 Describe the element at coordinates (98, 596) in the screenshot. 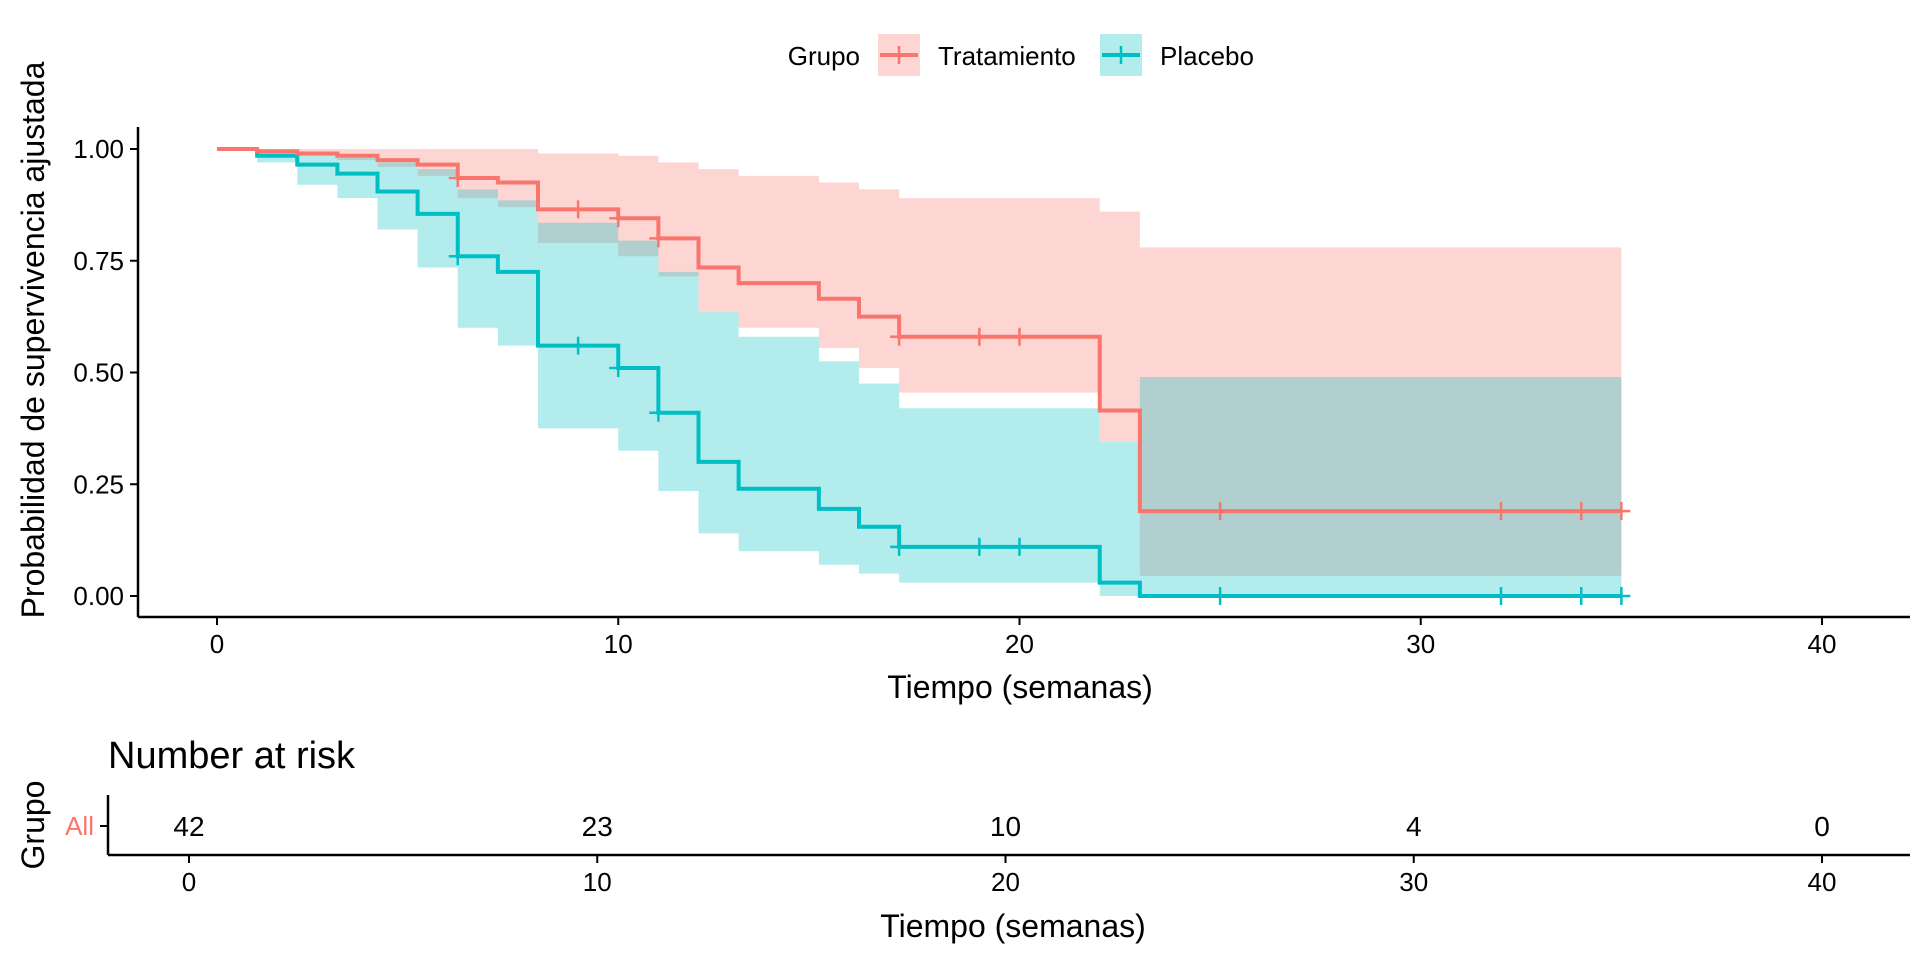

I see `y-tick-label: 0.00` at that location.